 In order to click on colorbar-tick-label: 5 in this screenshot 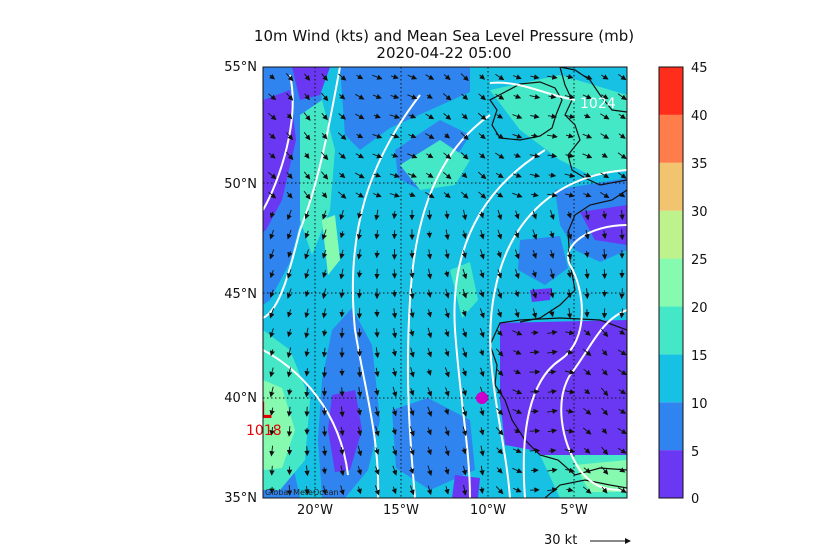, I will do `click(695, 452)`.